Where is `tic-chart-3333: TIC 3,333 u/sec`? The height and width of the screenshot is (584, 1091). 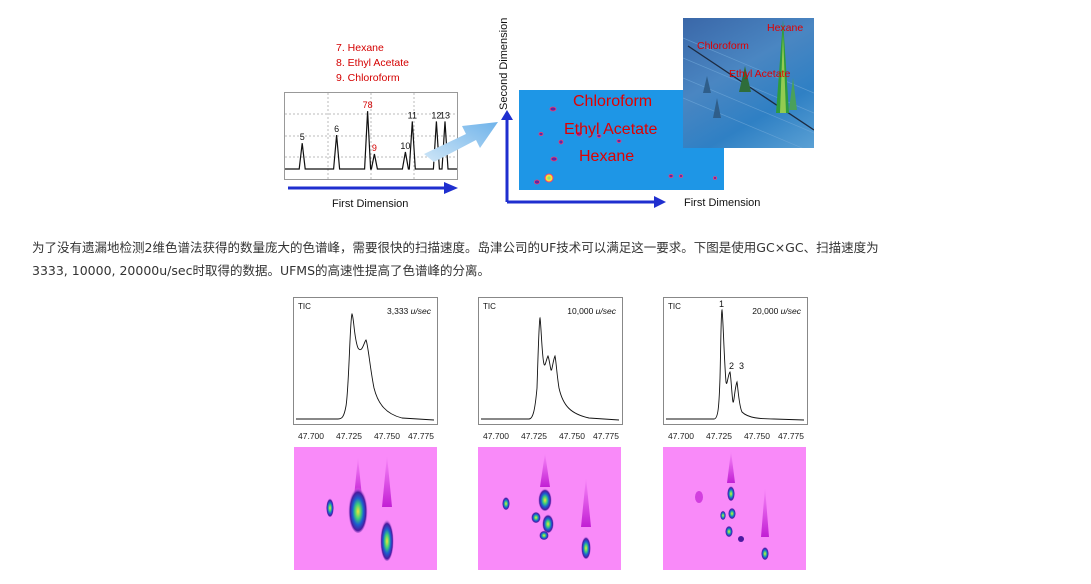
tic-chart-3333: TIC 3,333 u/sec is located at coordinates (365, 361).